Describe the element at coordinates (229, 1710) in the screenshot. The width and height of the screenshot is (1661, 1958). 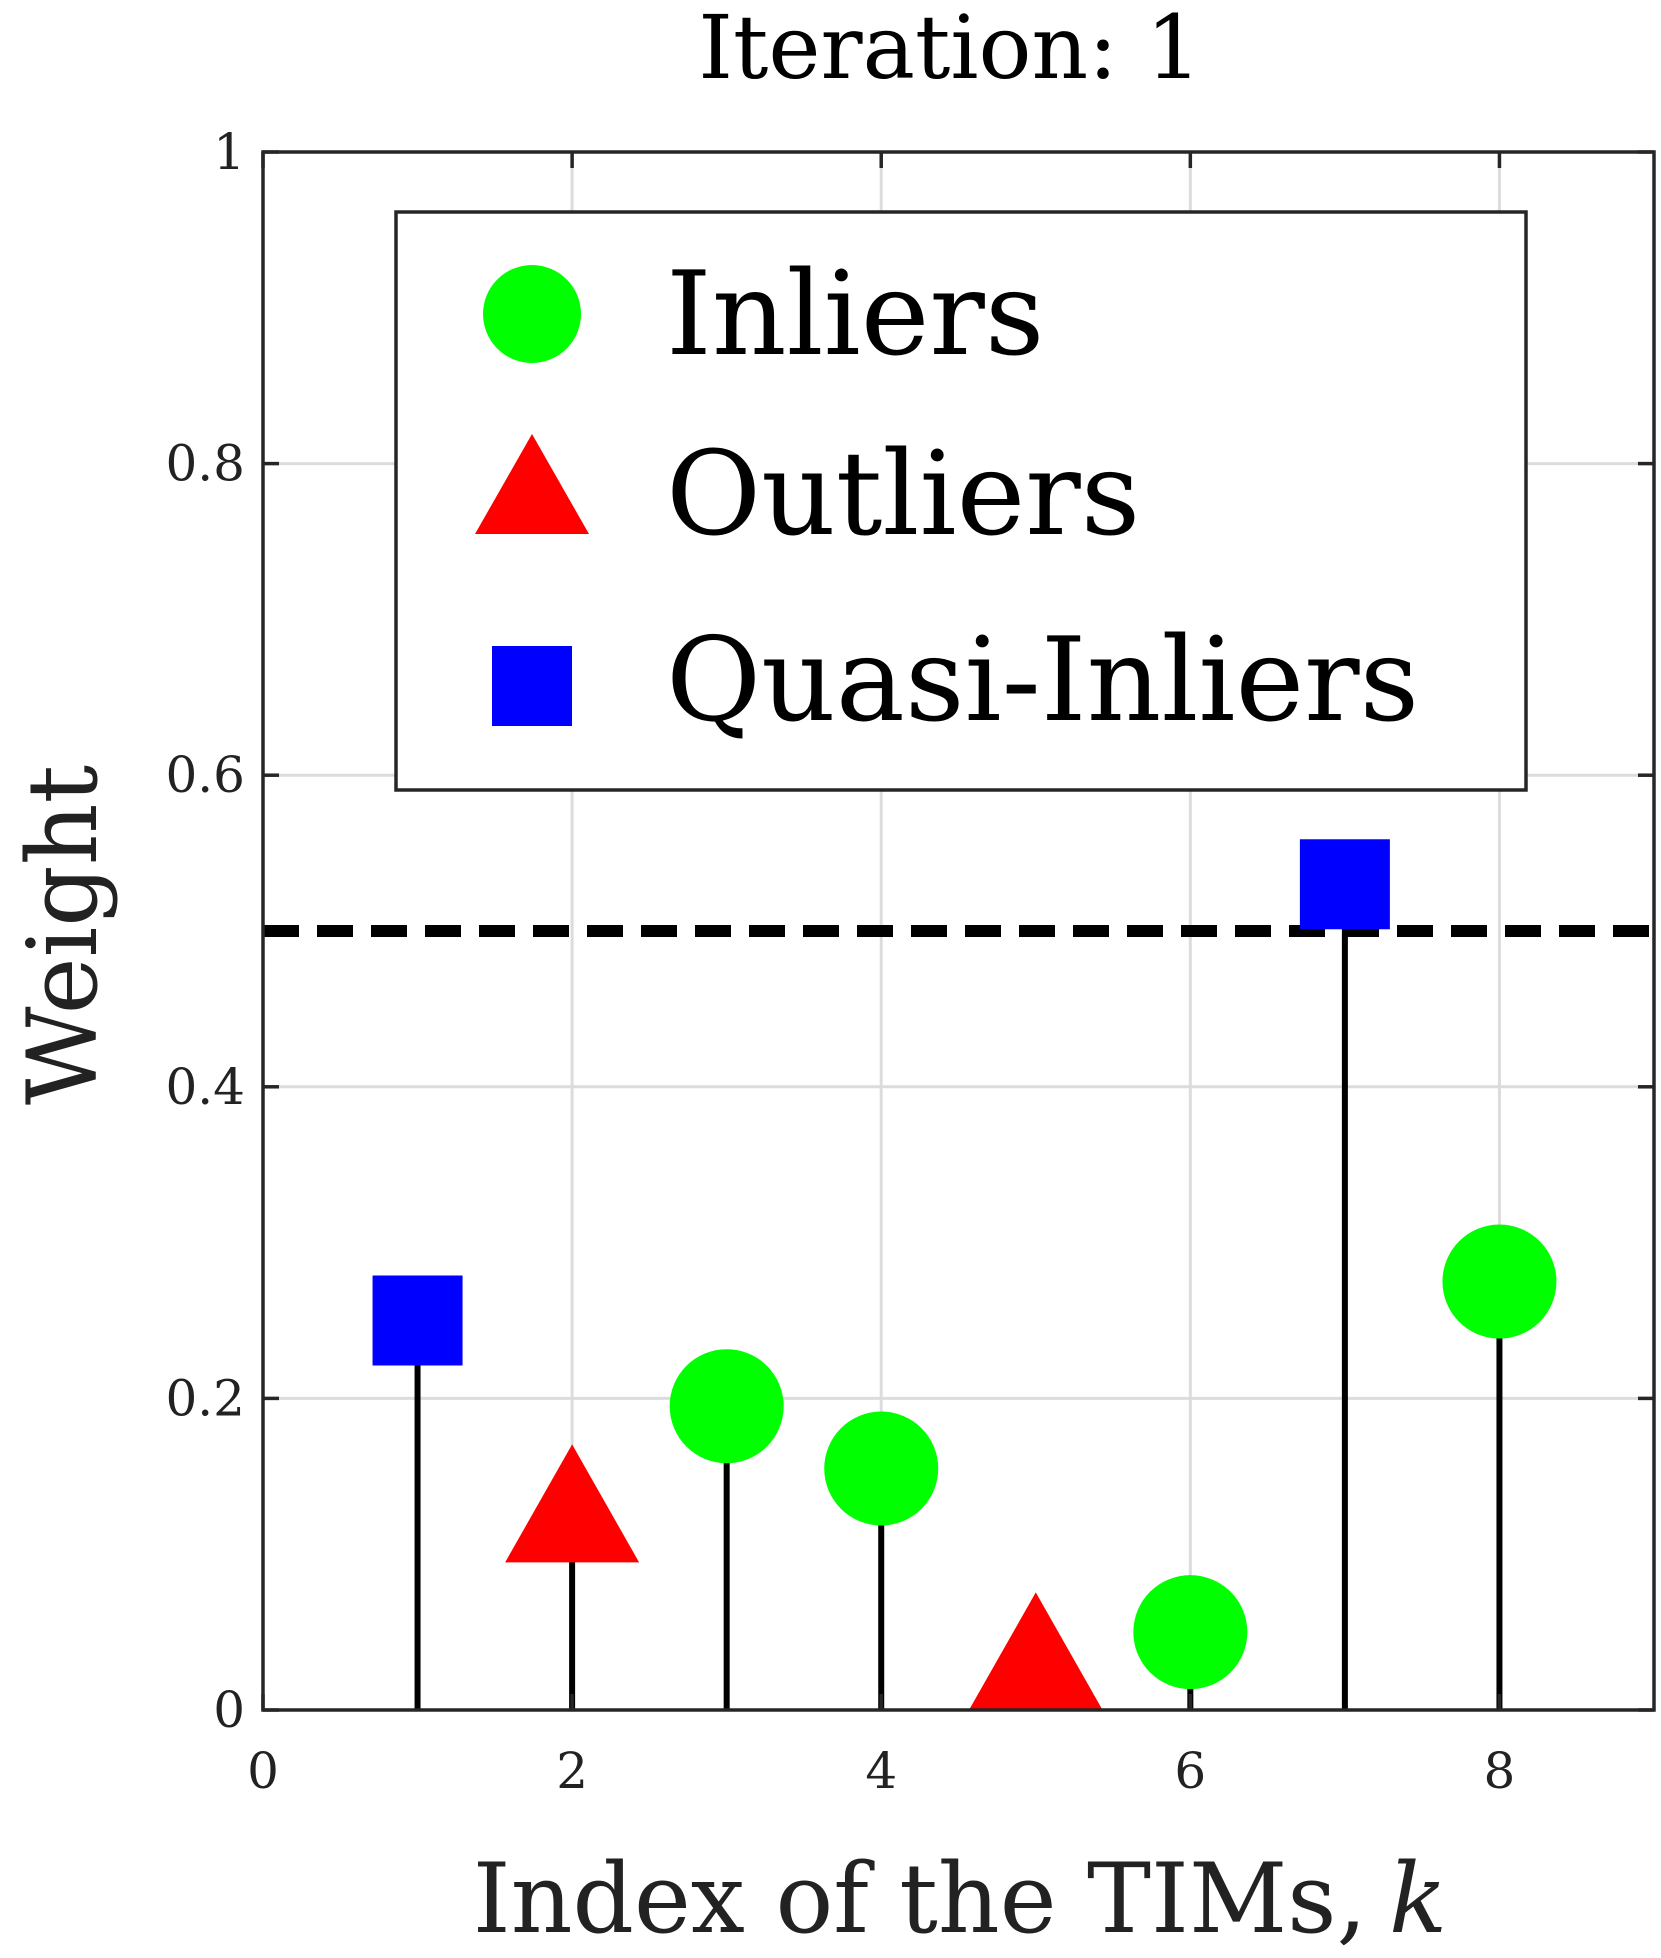
I see `y-tick-label: 0` at that location.